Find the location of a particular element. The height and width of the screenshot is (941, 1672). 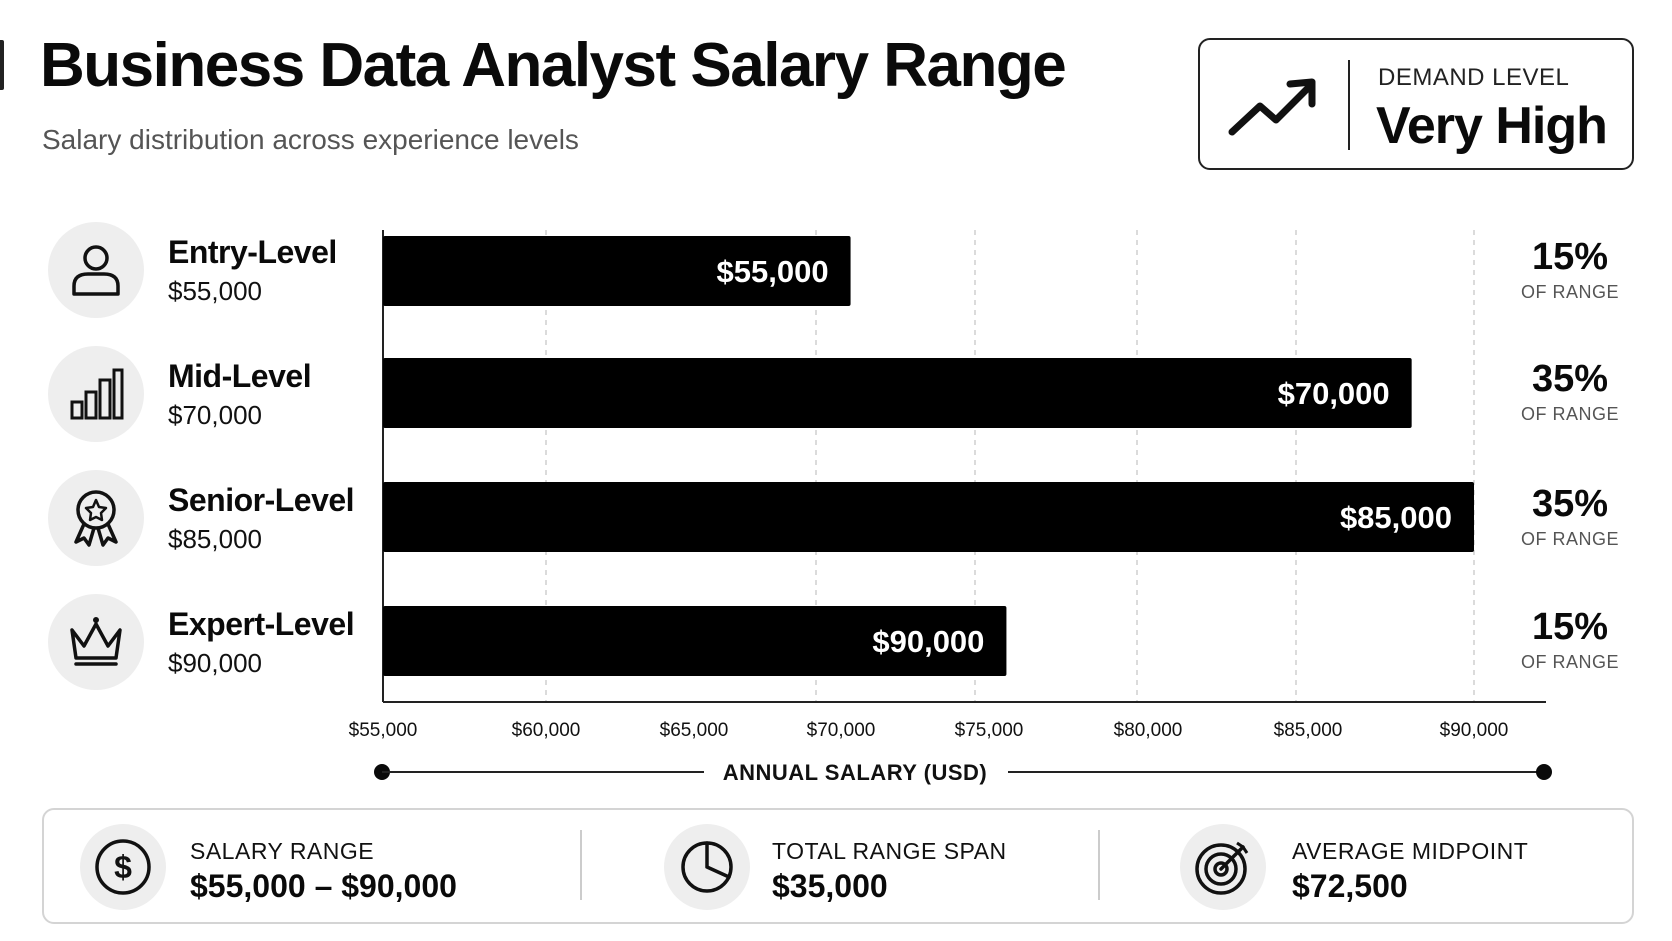

bar-value-label: $90,000 is located at coordinates (928, 641).